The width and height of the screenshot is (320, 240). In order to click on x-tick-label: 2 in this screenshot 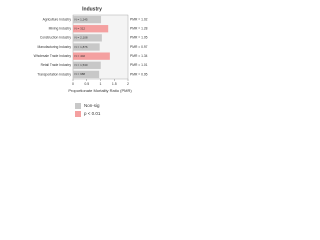, I will do `click(128, 84)`.